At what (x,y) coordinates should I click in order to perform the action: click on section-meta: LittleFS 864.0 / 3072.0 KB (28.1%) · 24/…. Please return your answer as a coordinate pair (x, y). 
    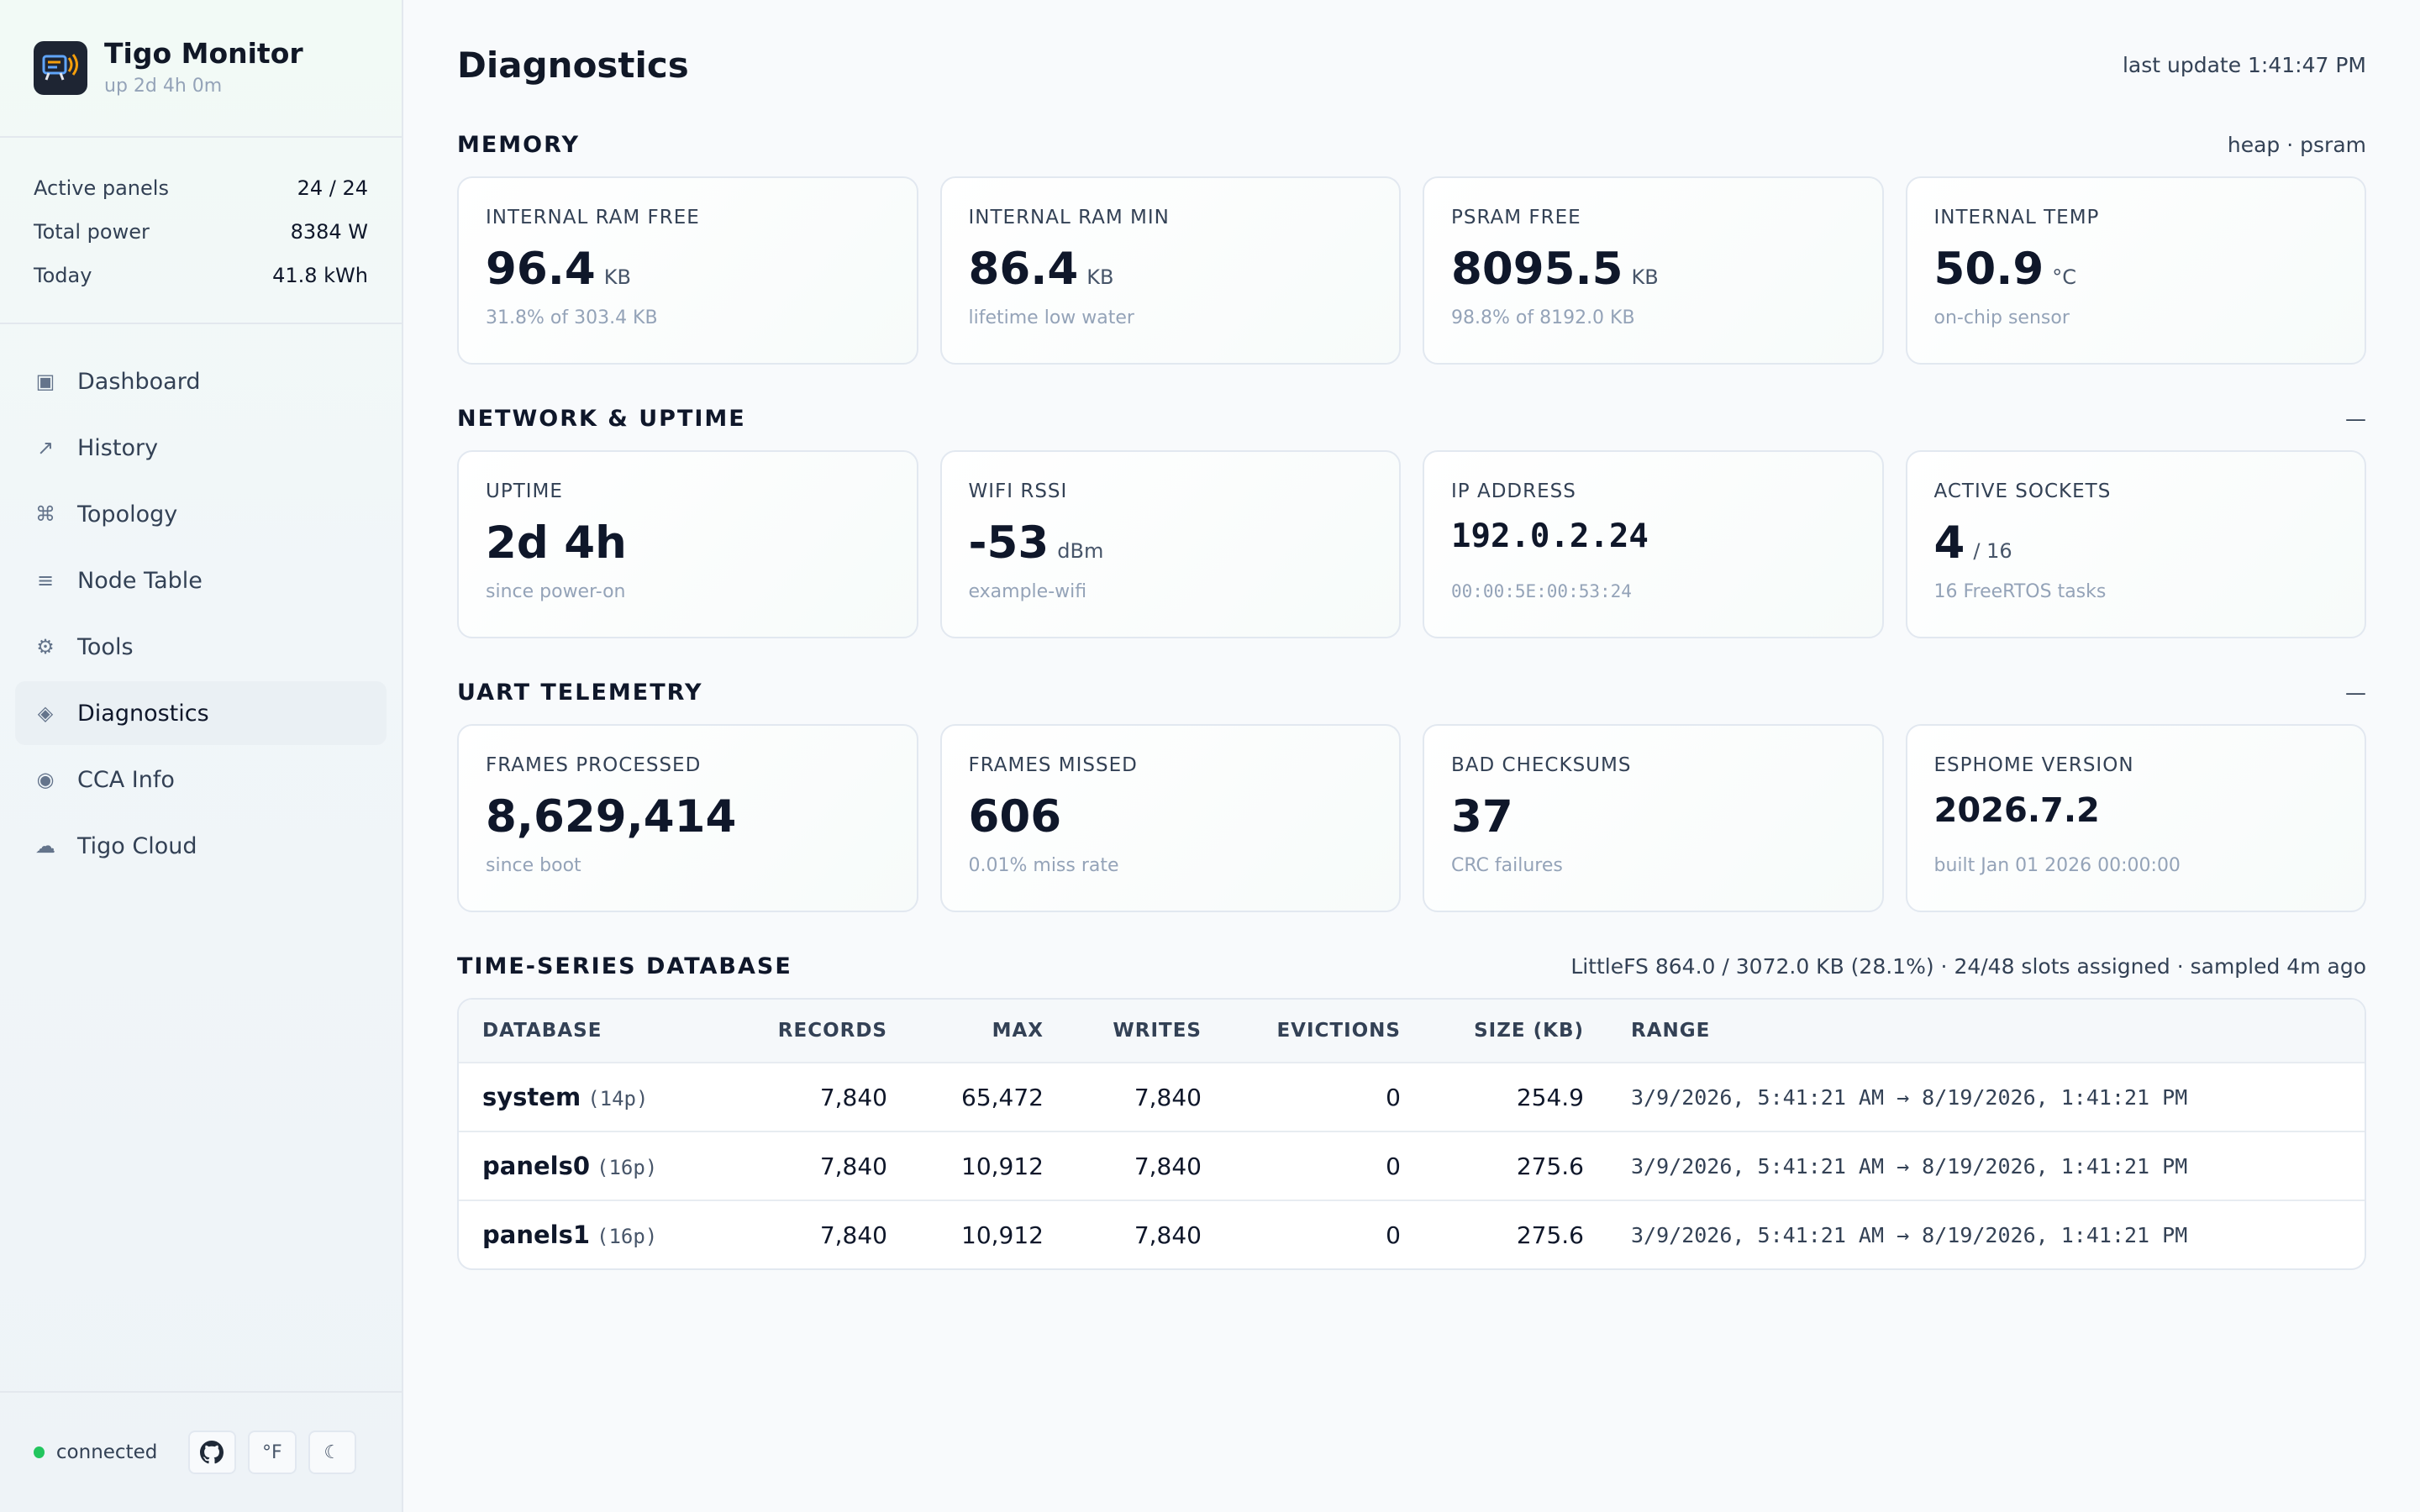
    Looking at the image, I should click on (1968, 966).